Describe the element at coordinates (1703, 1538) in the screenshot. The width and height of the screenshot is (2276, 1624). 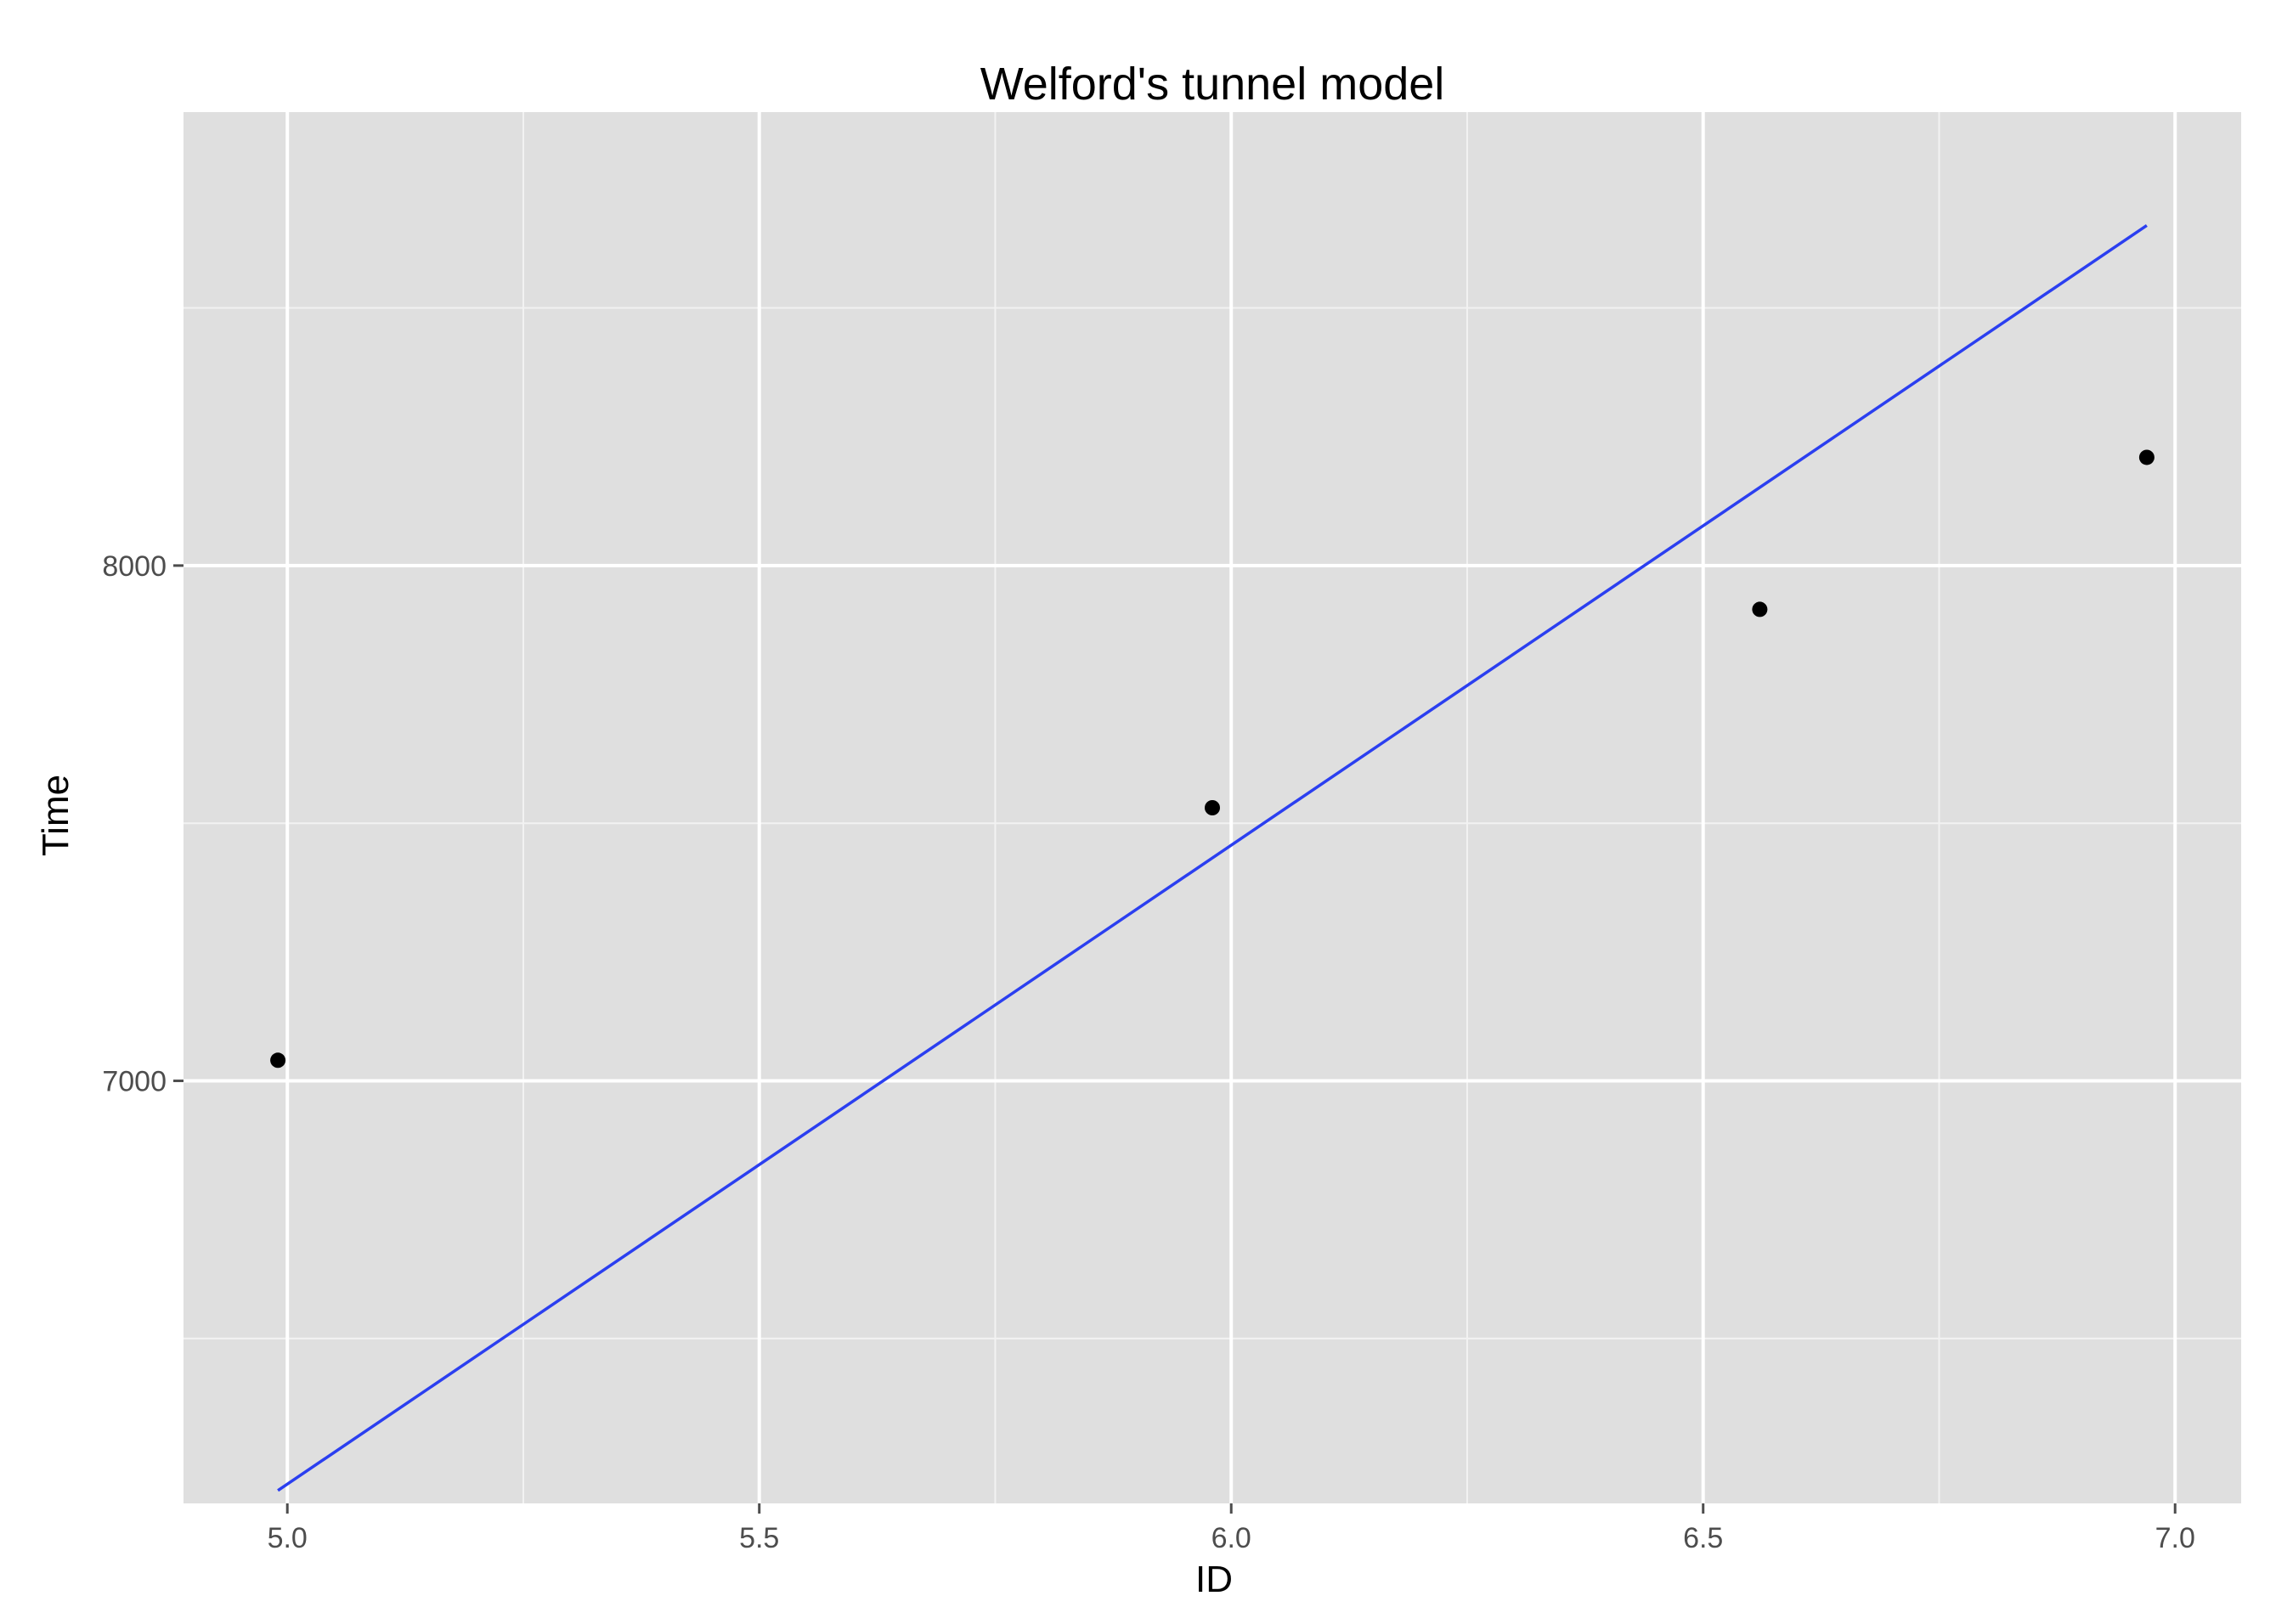
I see `x-tick-label: 6.5` at that location.